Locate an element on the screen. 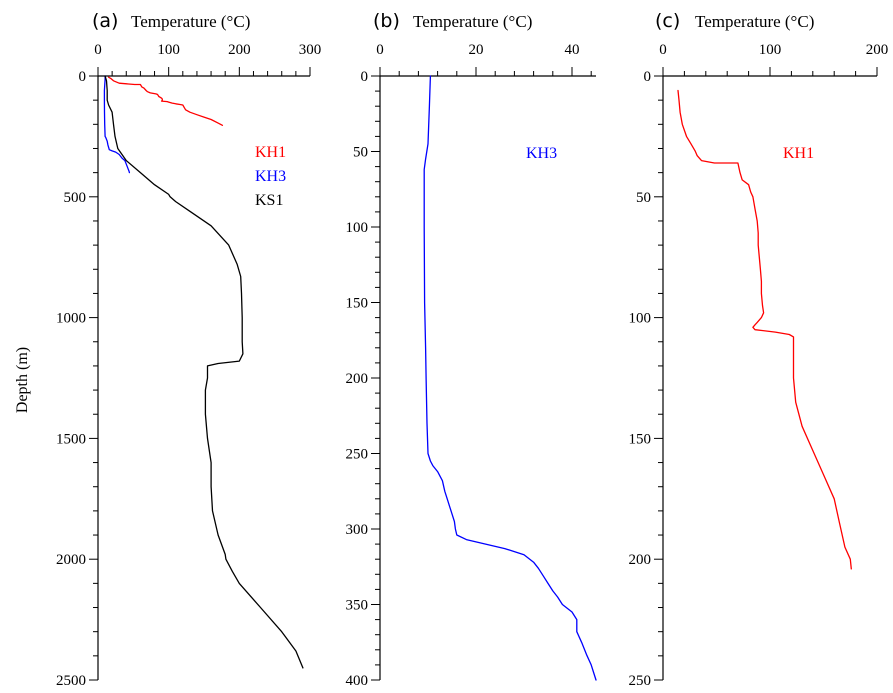  panel-a-xaxis-title: Temperature (°C) is located at coordinates (190, 21).